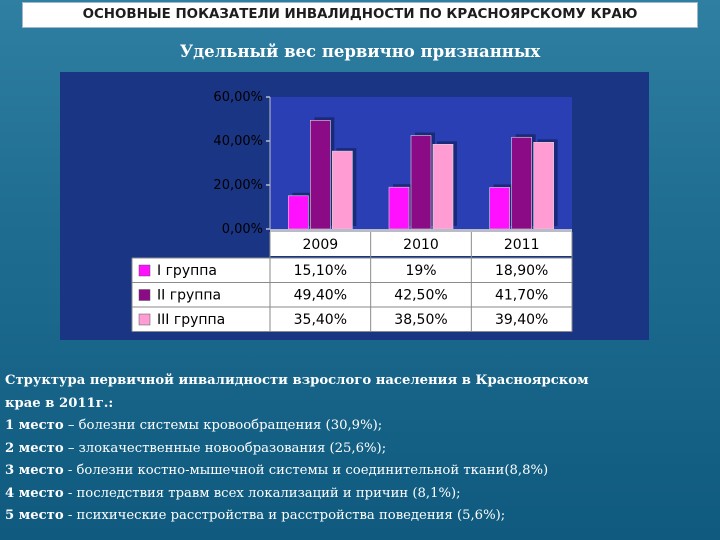 The image size is (720, 540). I want to click on data-label: 41,70%, so click(521, 296).